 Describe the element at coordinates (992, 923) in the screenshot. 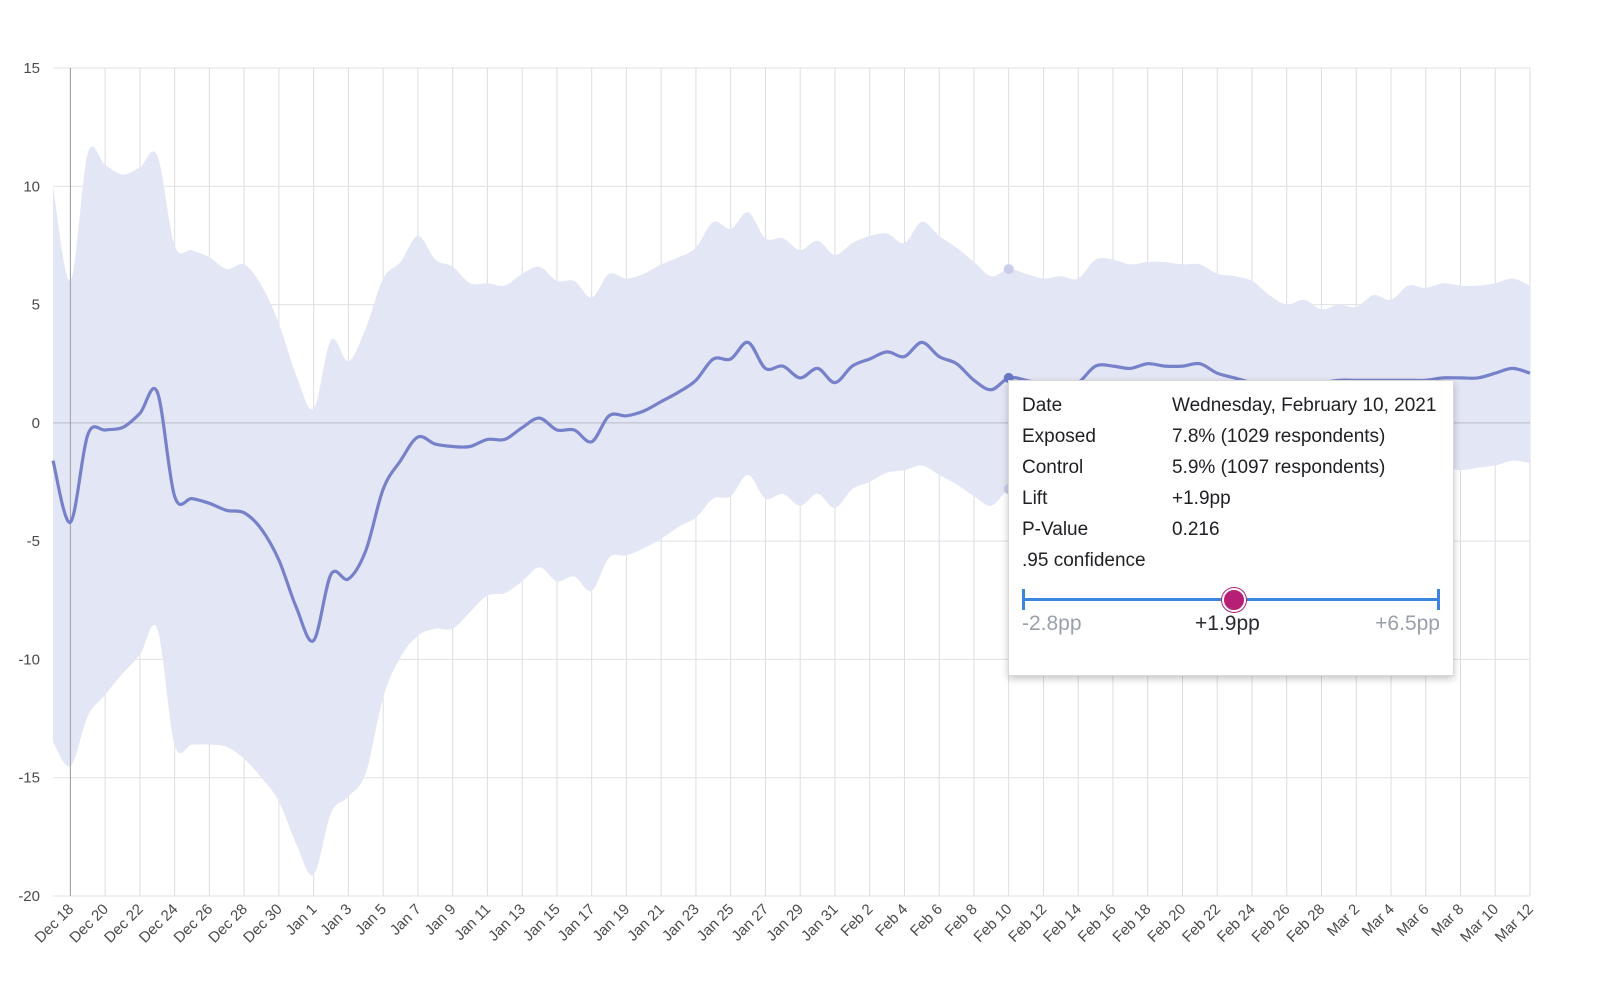

I see `x-tick-label: Feb 10` at that location.